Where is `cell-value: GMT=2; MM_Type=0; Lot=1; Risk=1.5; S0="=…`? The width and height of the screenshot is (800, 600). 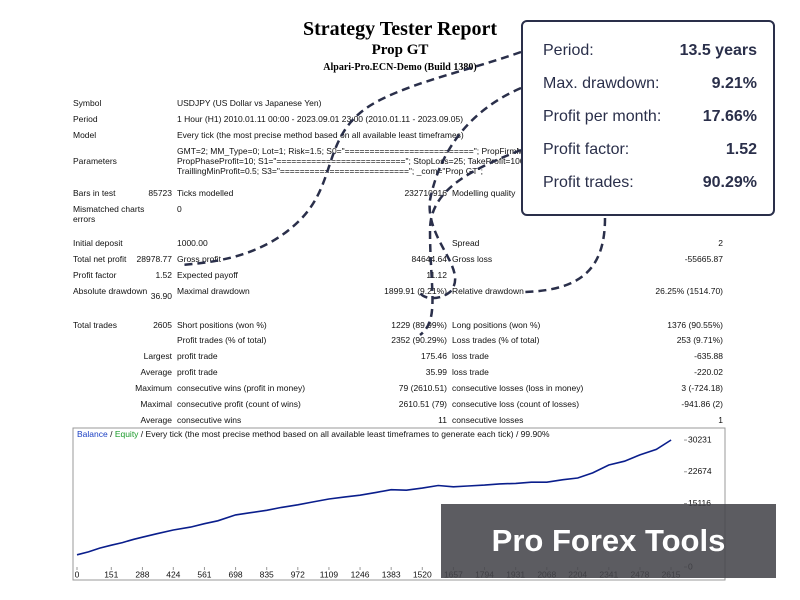 cell-value: GMT=2; MM_Type=0; Lot=1; Risk=1.5; S0="=… is located at coordinates (431, 161).